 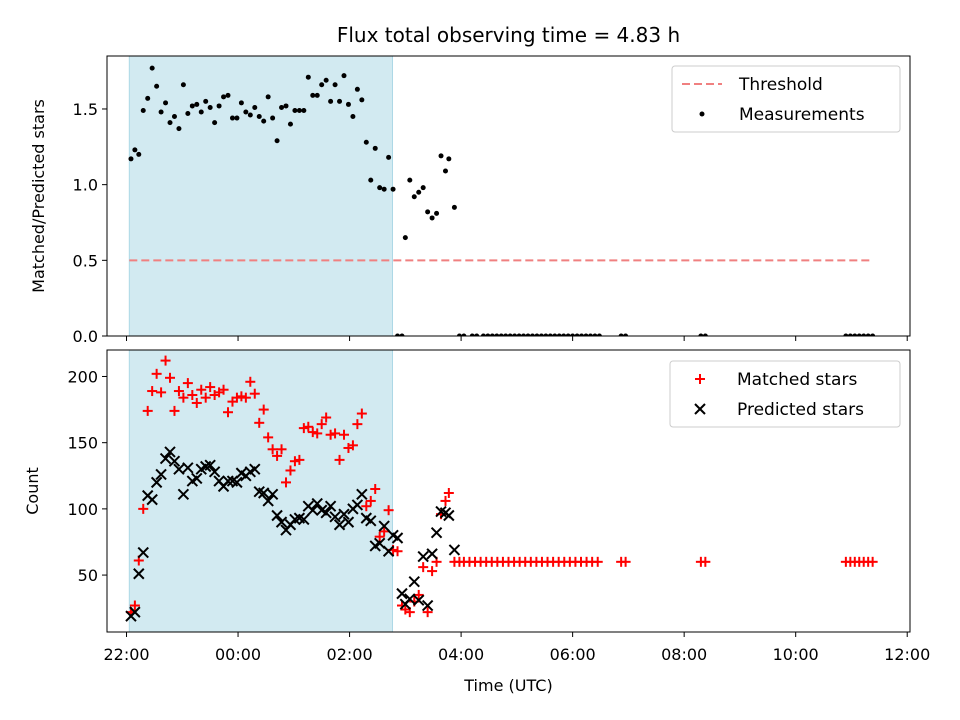 What do you see at coordinates (785, 394) in the screenshot?
I see `bottom-legend: Matched stars Predicted stars` at bounding box center [785, 394].